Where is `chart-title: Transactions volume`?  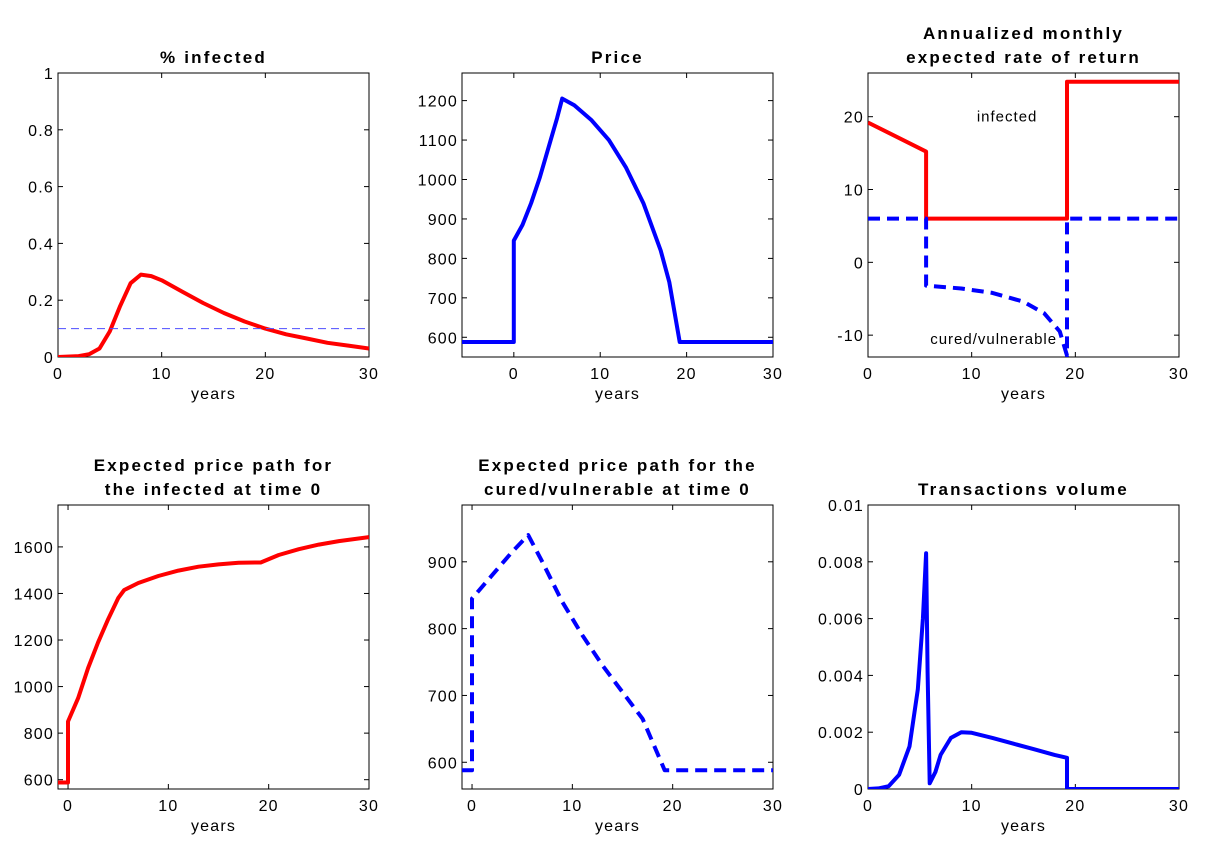
chart-title: Transactions volume is located at coordinates (1023, 489).